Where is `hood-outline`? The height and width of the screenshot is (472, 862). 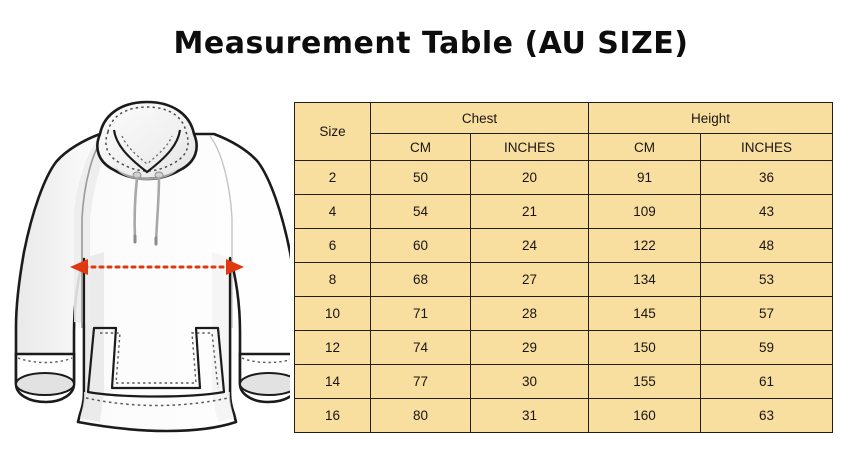 hood-outline is located at coordinates (147, 140).